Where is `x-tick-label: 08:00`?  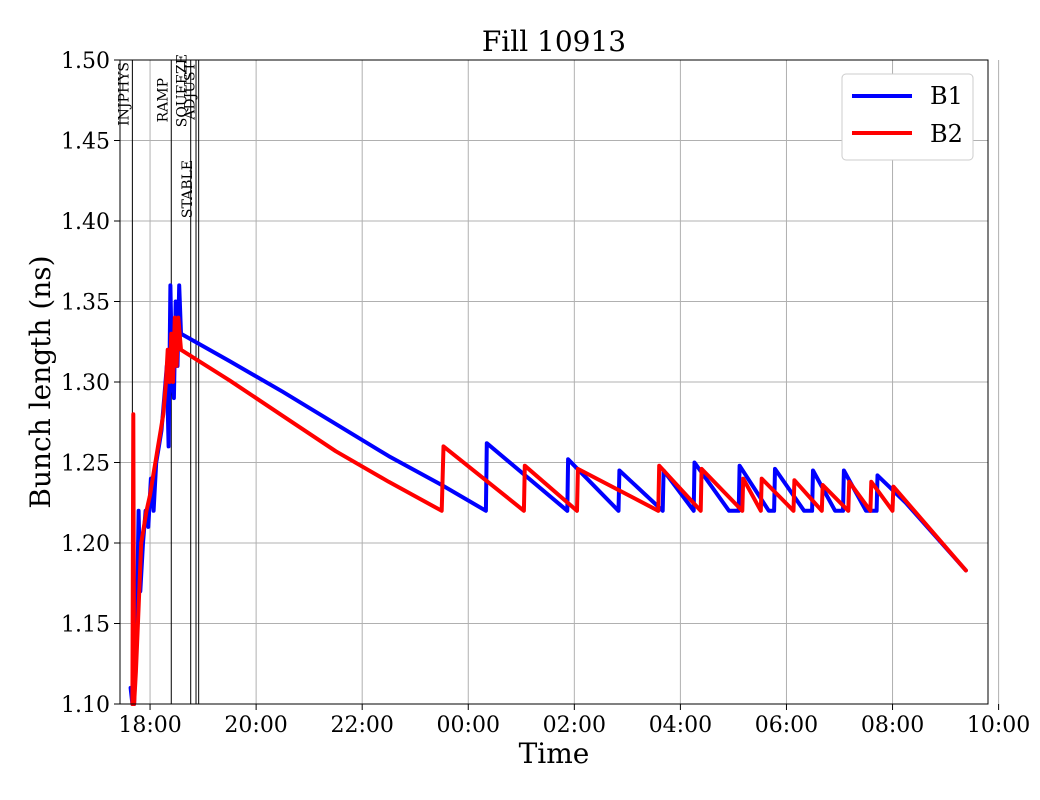
x-tick-label: 08:00 is located at coordinates (892, 725).